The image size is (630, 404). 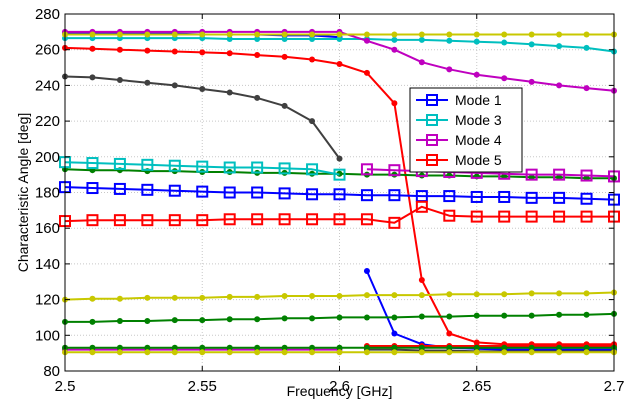 I want to click on y-tick-label: 140, so click(x=47, y=264).